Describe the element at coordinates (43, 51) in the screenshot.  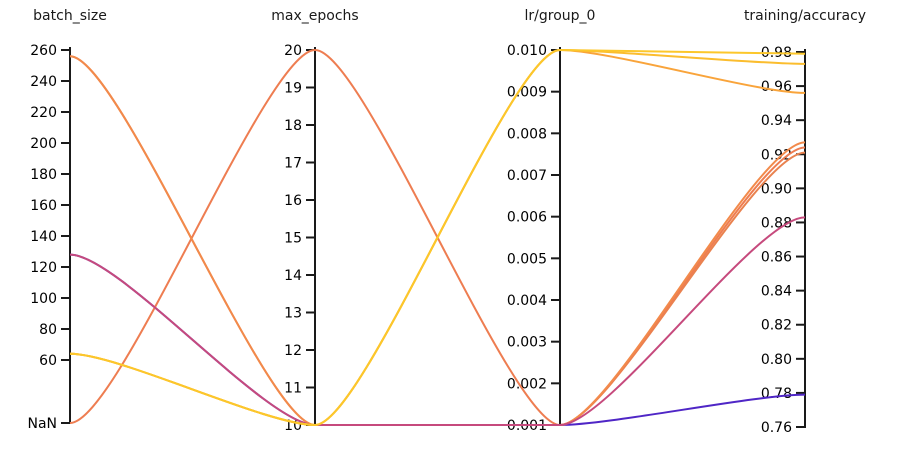
I see `axis-tick-label: 260` at that location.